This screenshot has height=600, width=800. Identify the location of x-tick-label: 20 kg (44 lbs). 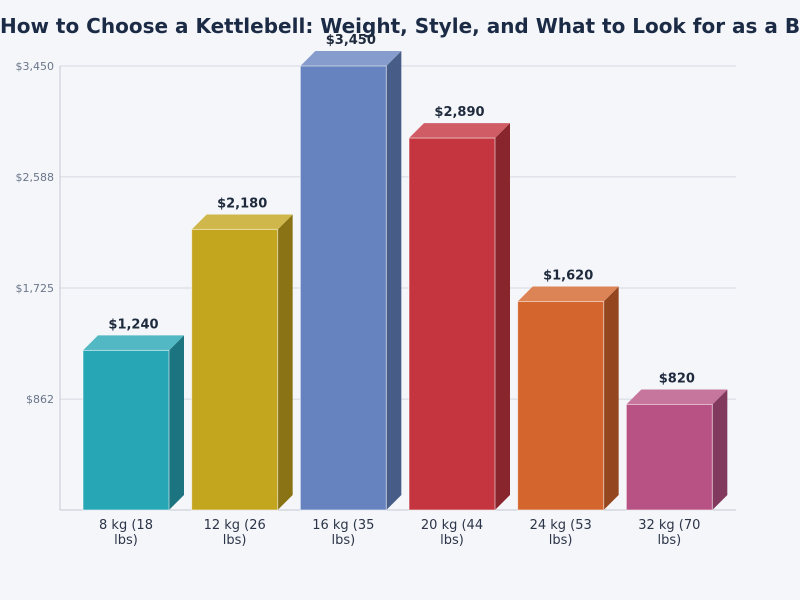
(452, 533).